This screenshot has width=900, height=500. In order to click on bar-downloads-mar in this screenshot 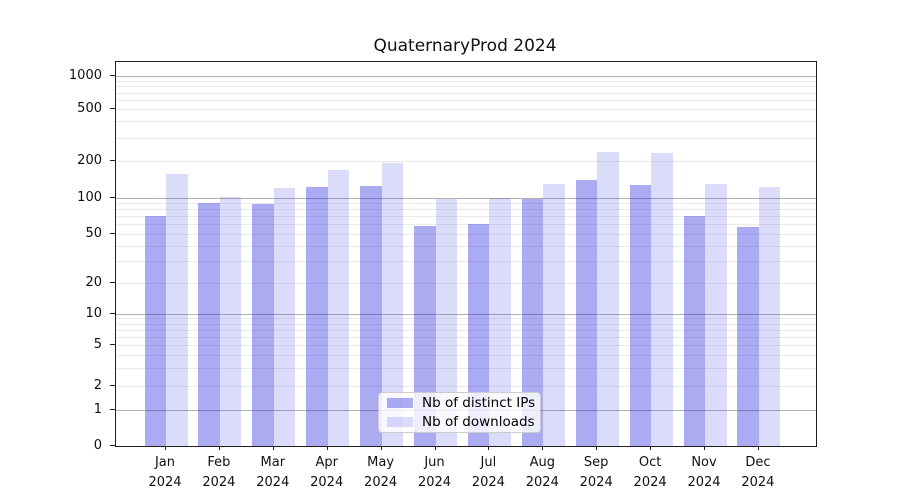, I will do `click(284, 316)`.